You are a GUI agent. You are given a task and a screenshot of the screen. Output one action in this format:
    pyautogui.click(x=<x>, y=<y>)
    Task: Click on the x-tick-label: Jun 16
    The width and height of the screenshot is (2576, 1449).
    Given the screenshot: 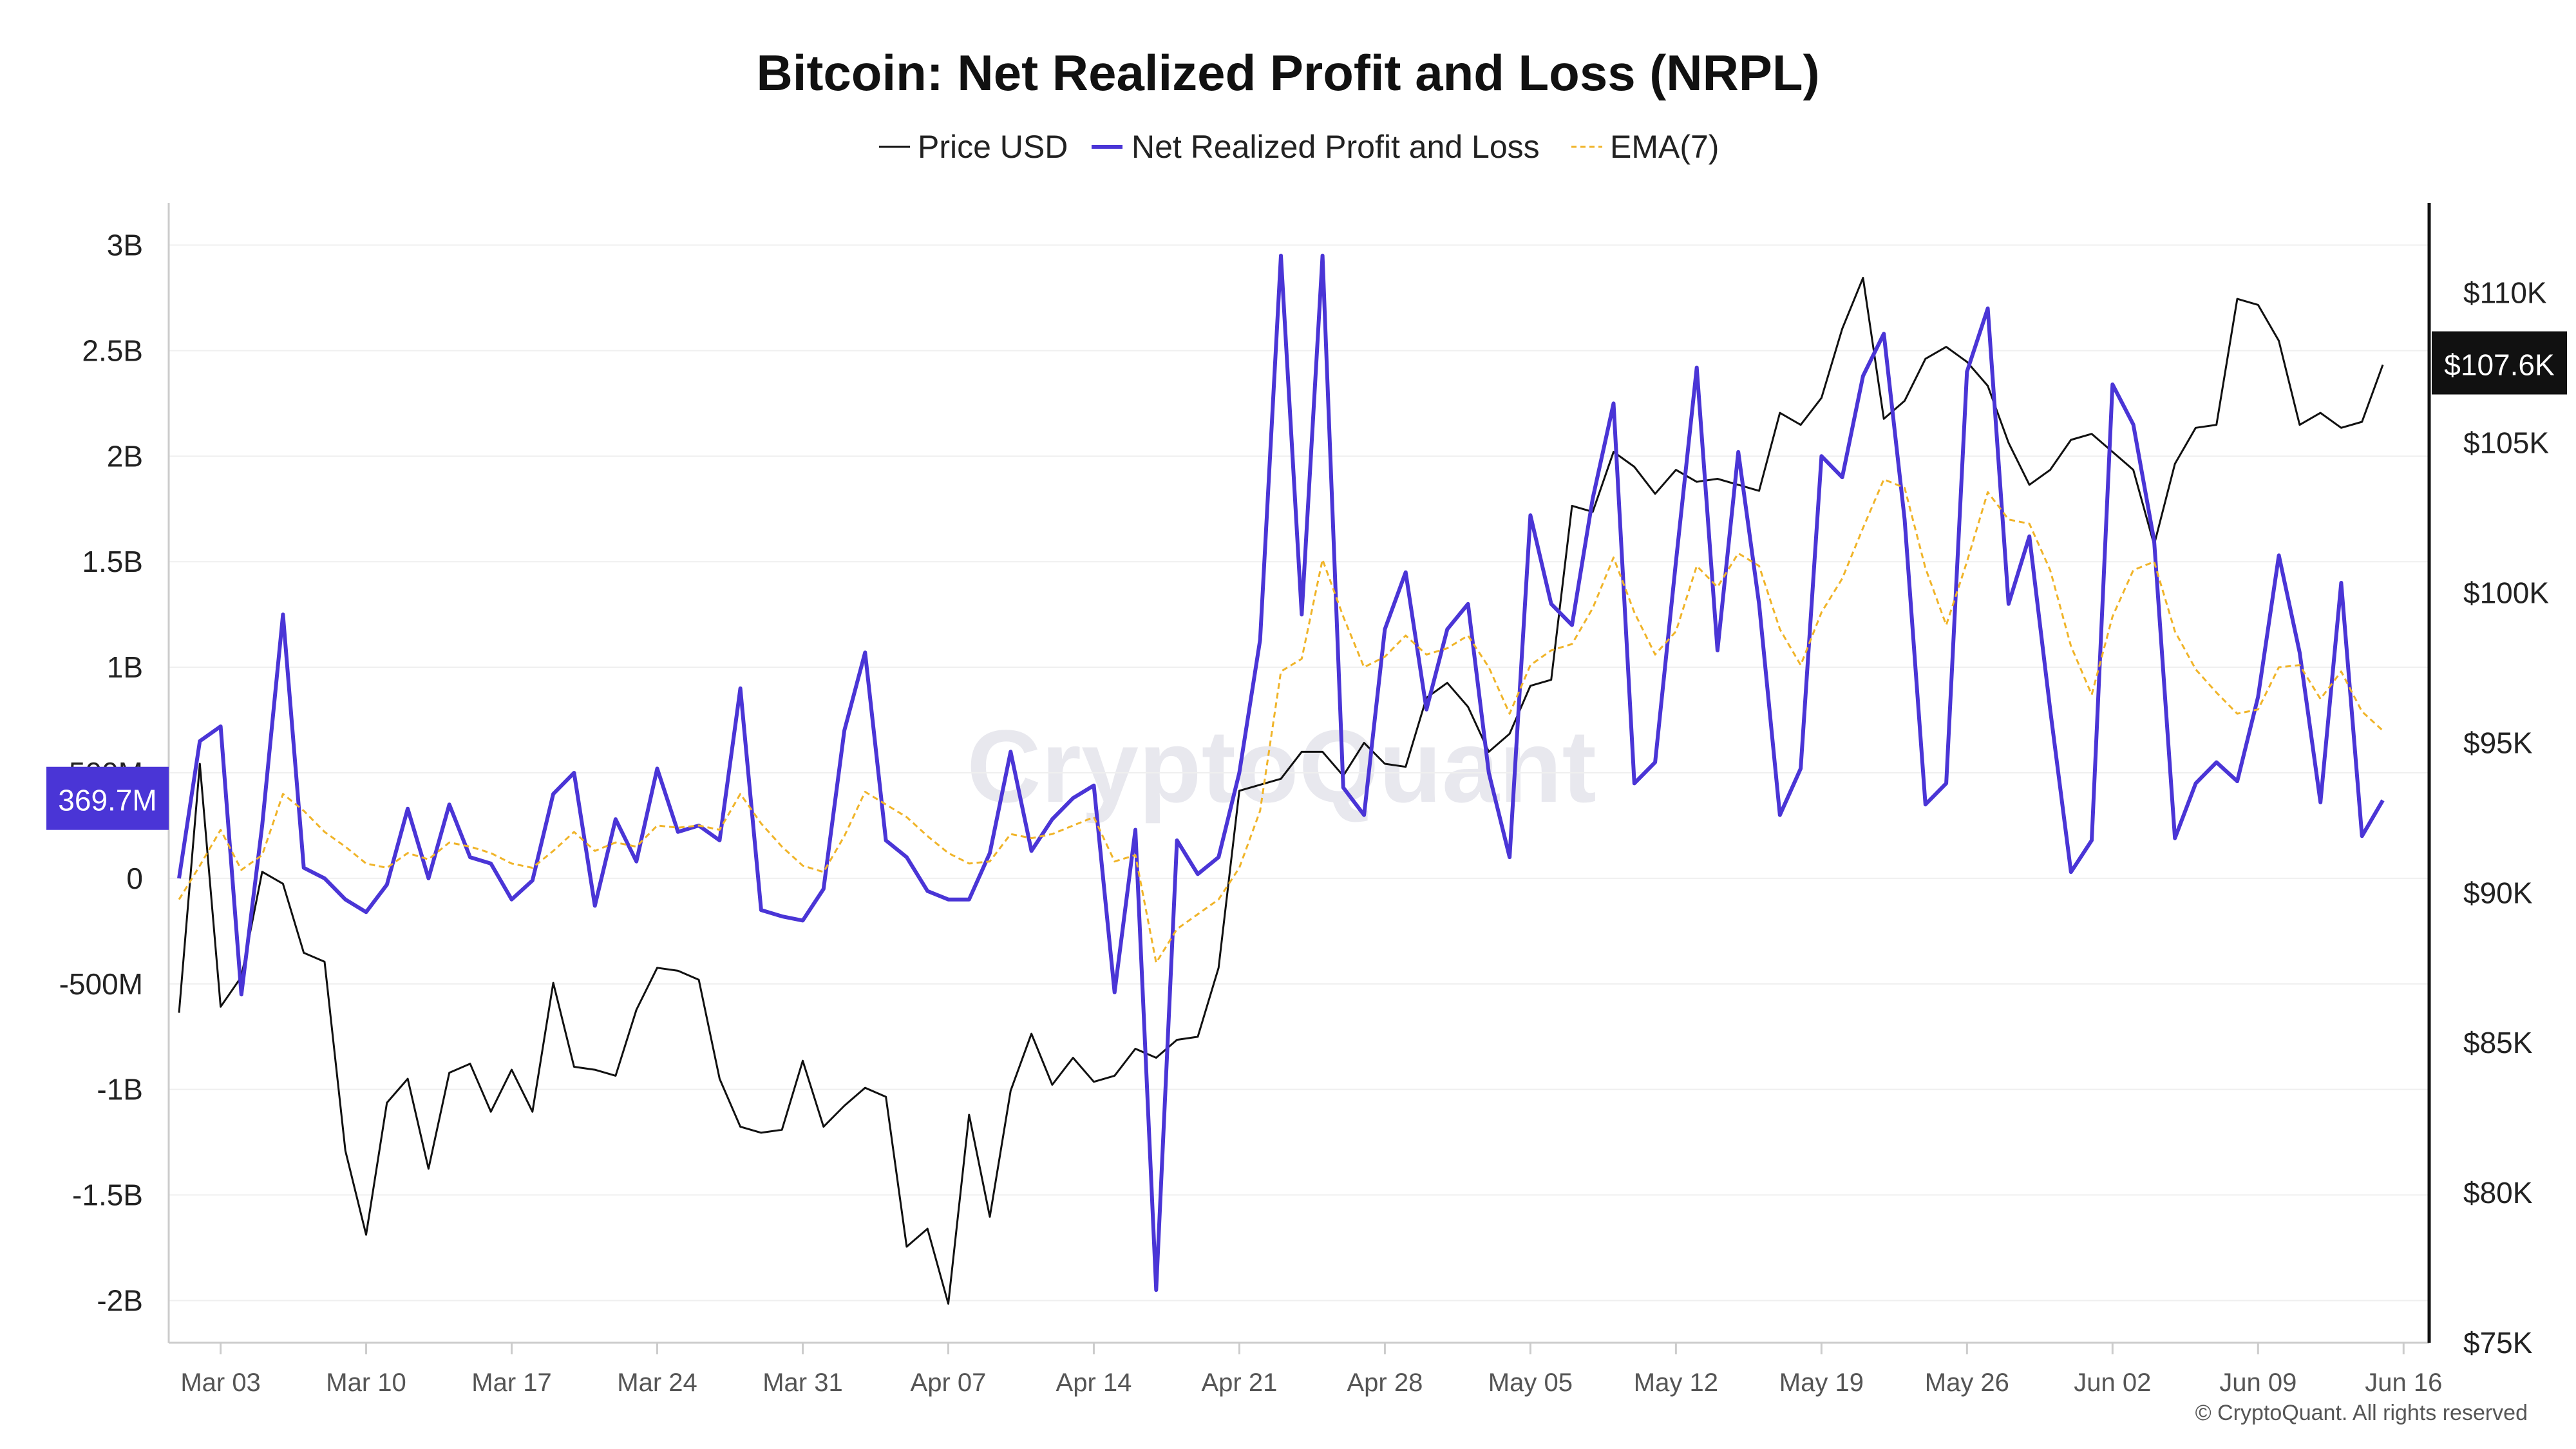 What is the action you would take?
    pyautogui.click(x=2403, y=1382)
    